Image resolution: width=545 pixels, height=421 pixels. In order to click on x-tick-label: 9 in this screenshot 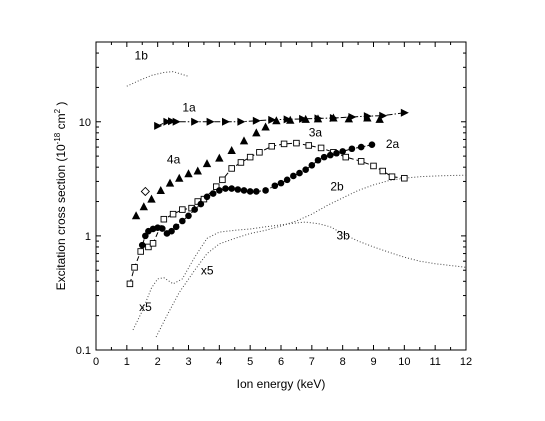, I will do `click(373, 362)`.